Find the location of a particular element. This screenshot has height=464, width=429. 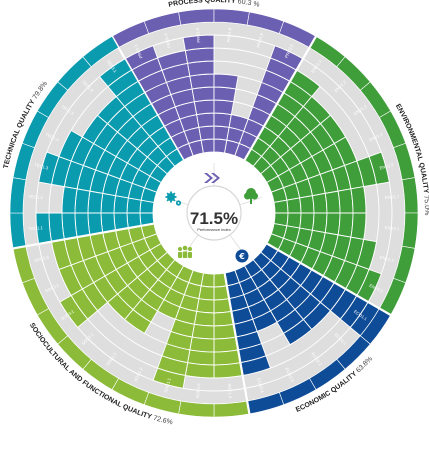

criterion-label: PRO1.8 is located at coordinates (229, 35).